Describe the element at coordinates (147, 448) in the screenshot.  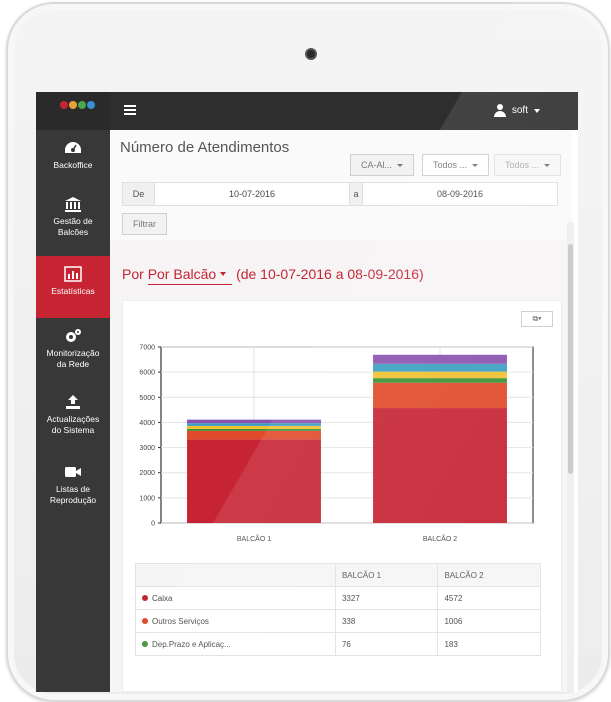
I see `y-tick-label: 3000` at that location.